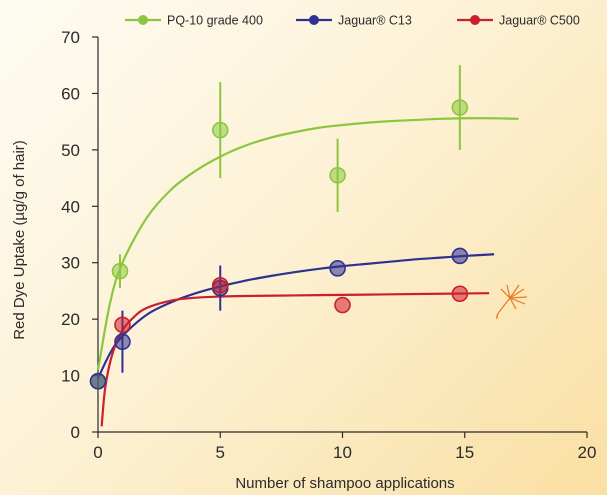 The height and width of the screenshot is (495, 607). I want to click on dandelion-seed-icon, so click(512, 302).